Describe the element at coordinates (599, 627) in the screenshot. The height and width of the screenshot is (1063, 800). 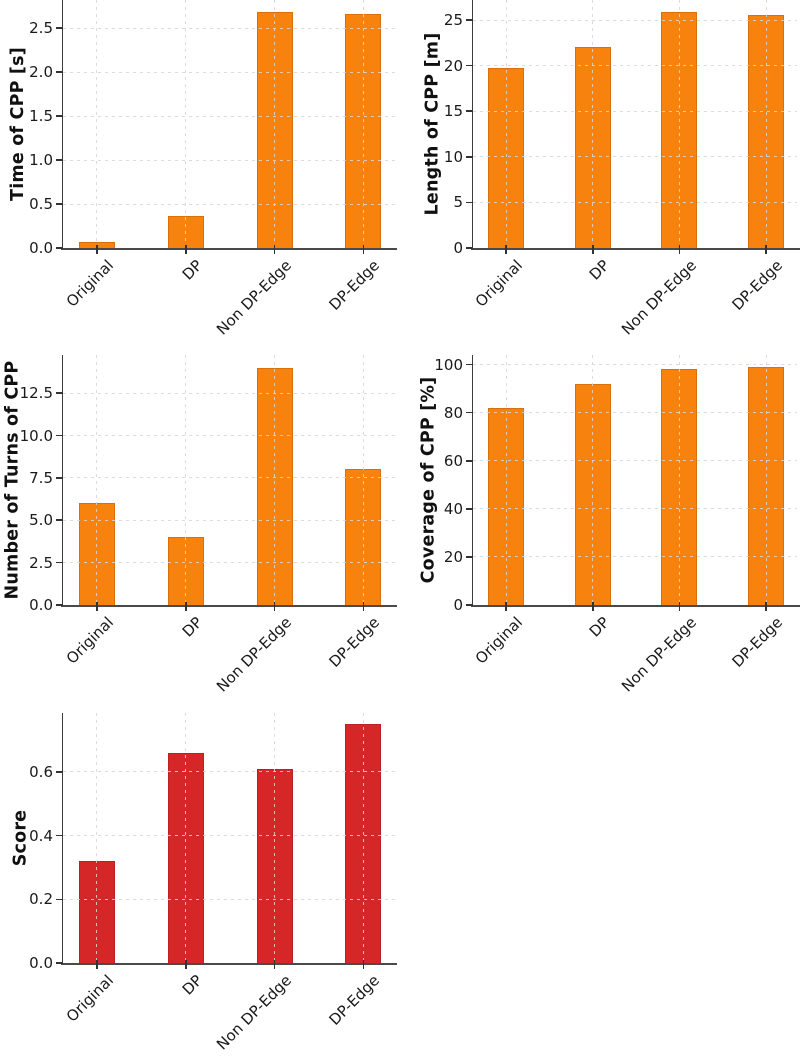
I see `x-tick-label-dp: DP` at that location.